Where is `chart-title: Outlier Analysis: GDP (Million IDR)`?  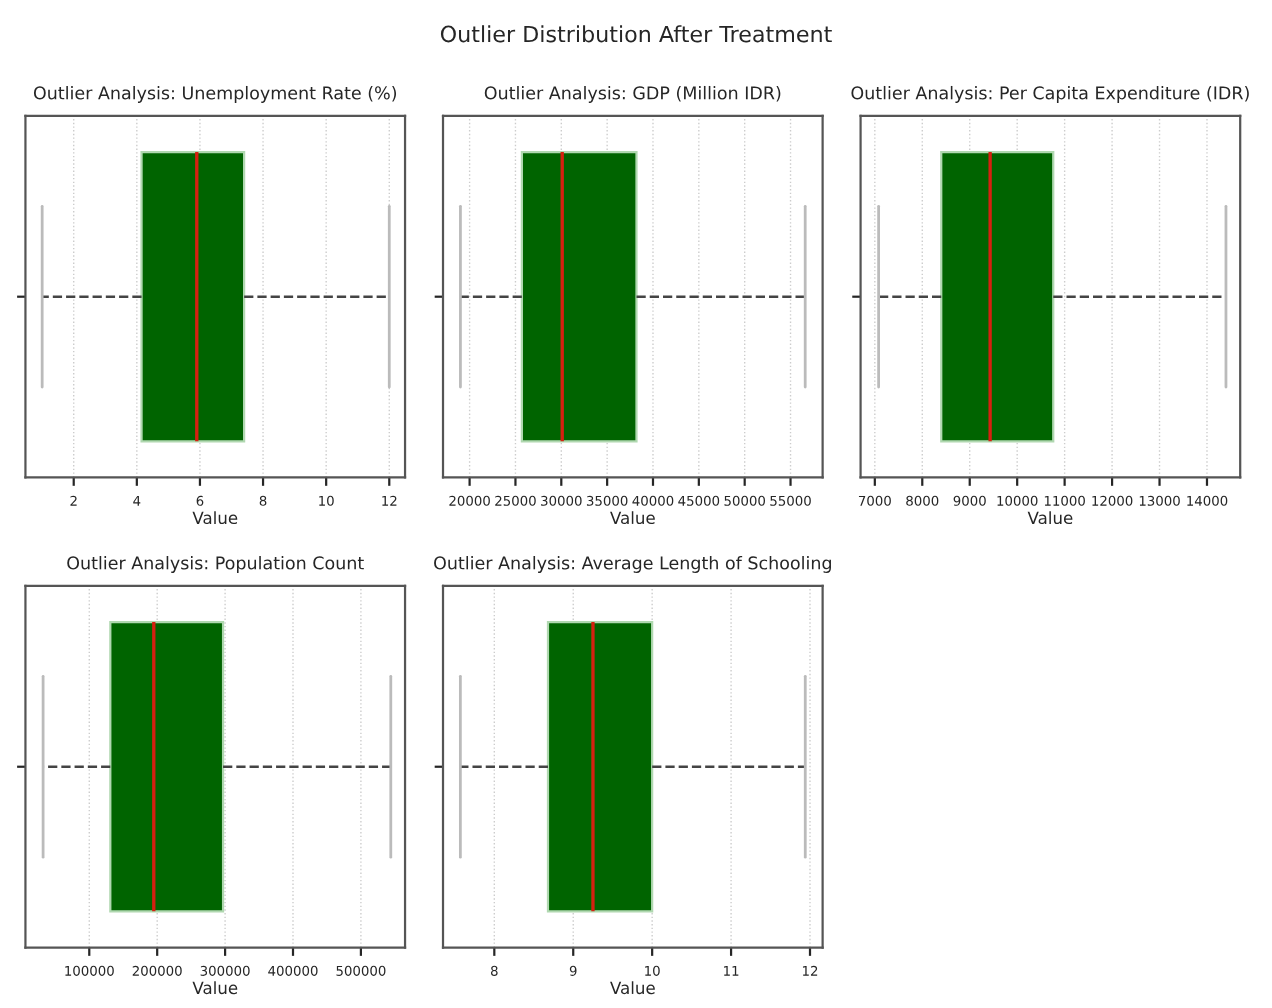 chart-title: Outlier Analysis: GDP (Million IDR) is located at coordinates (632, 94).